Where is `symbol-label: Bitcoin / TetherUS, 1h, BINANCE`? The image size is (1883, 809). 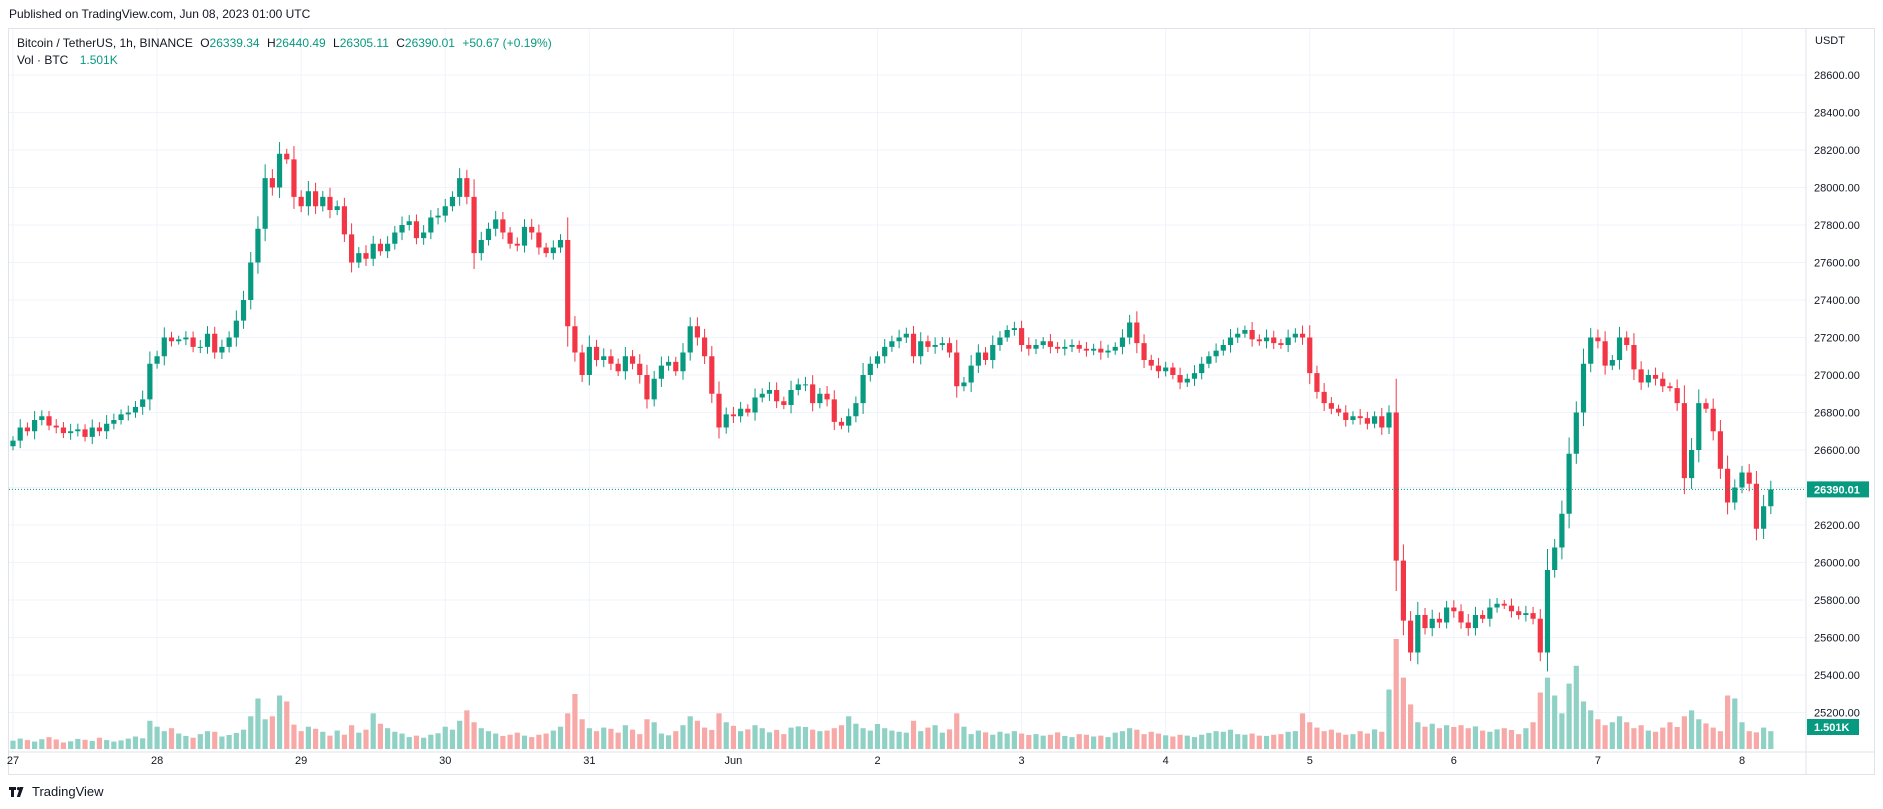 symbol-label: Bitcoin / TetherUS, 1h, BINANCE is located at coordinates (105, 43).